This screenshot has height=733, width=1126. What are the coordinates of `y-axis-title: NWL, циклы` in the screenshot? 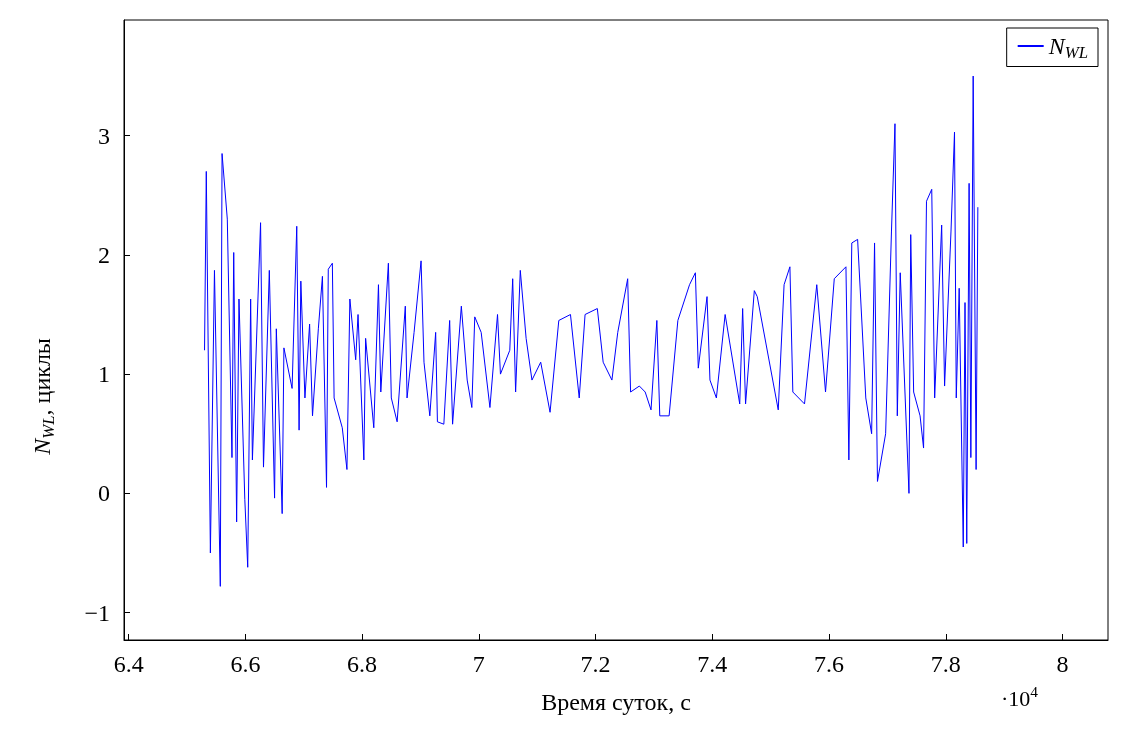 It's located at (43, 397).